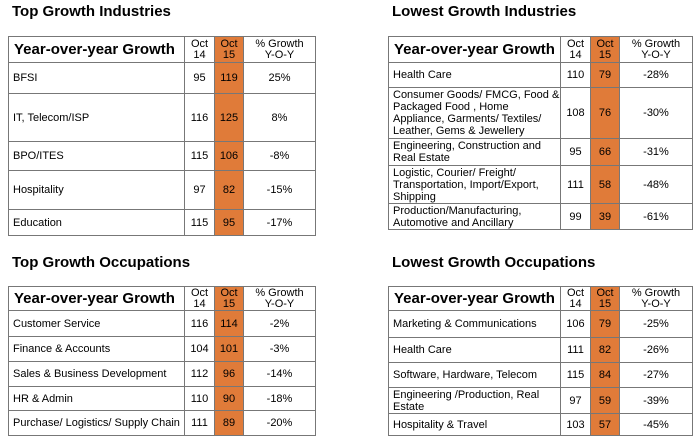 This screenshot has width=700, height=438. What do you see at coordinates (96, 423) in the screenshot?
I see `row-label: Purchase/ Logistics/ Supply Chain` at bounding box center [96, 423].